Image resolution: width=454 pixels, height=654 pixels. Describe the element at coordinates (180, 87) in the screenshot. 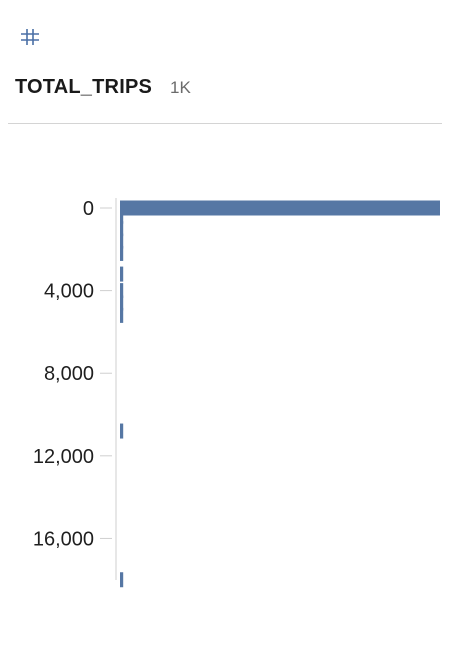

I see `distinct-count: 1K` at that location.